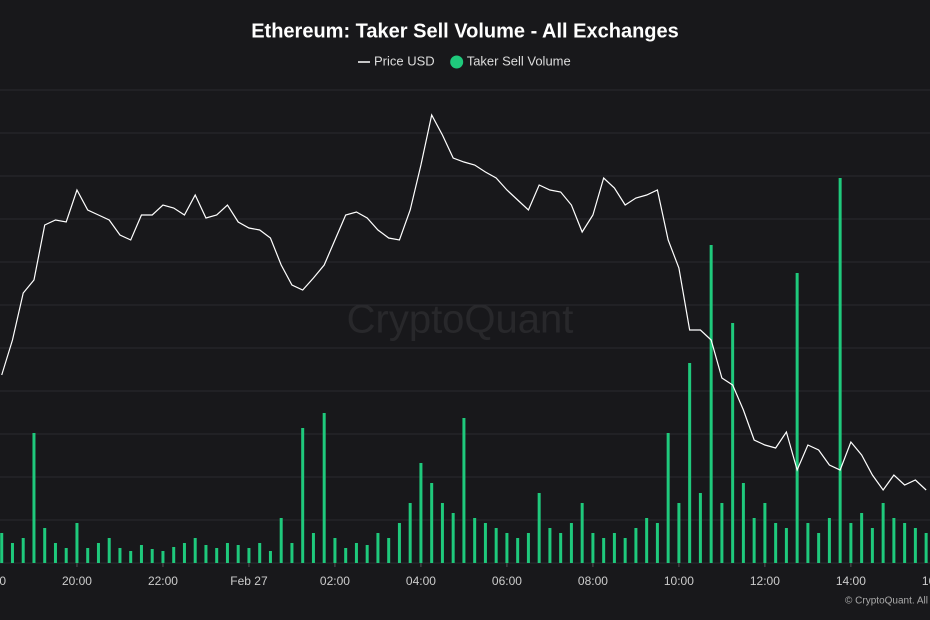 This screenshot has height=620, width=930. Describe the element at coordinates (507, 581) in the screenshot. I see `x-tick-label: 06:00` at that location.